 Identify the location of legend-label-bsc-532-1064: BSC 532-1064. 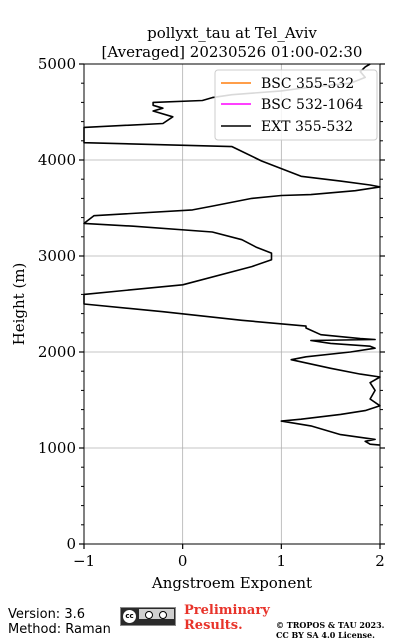
(312, 105).